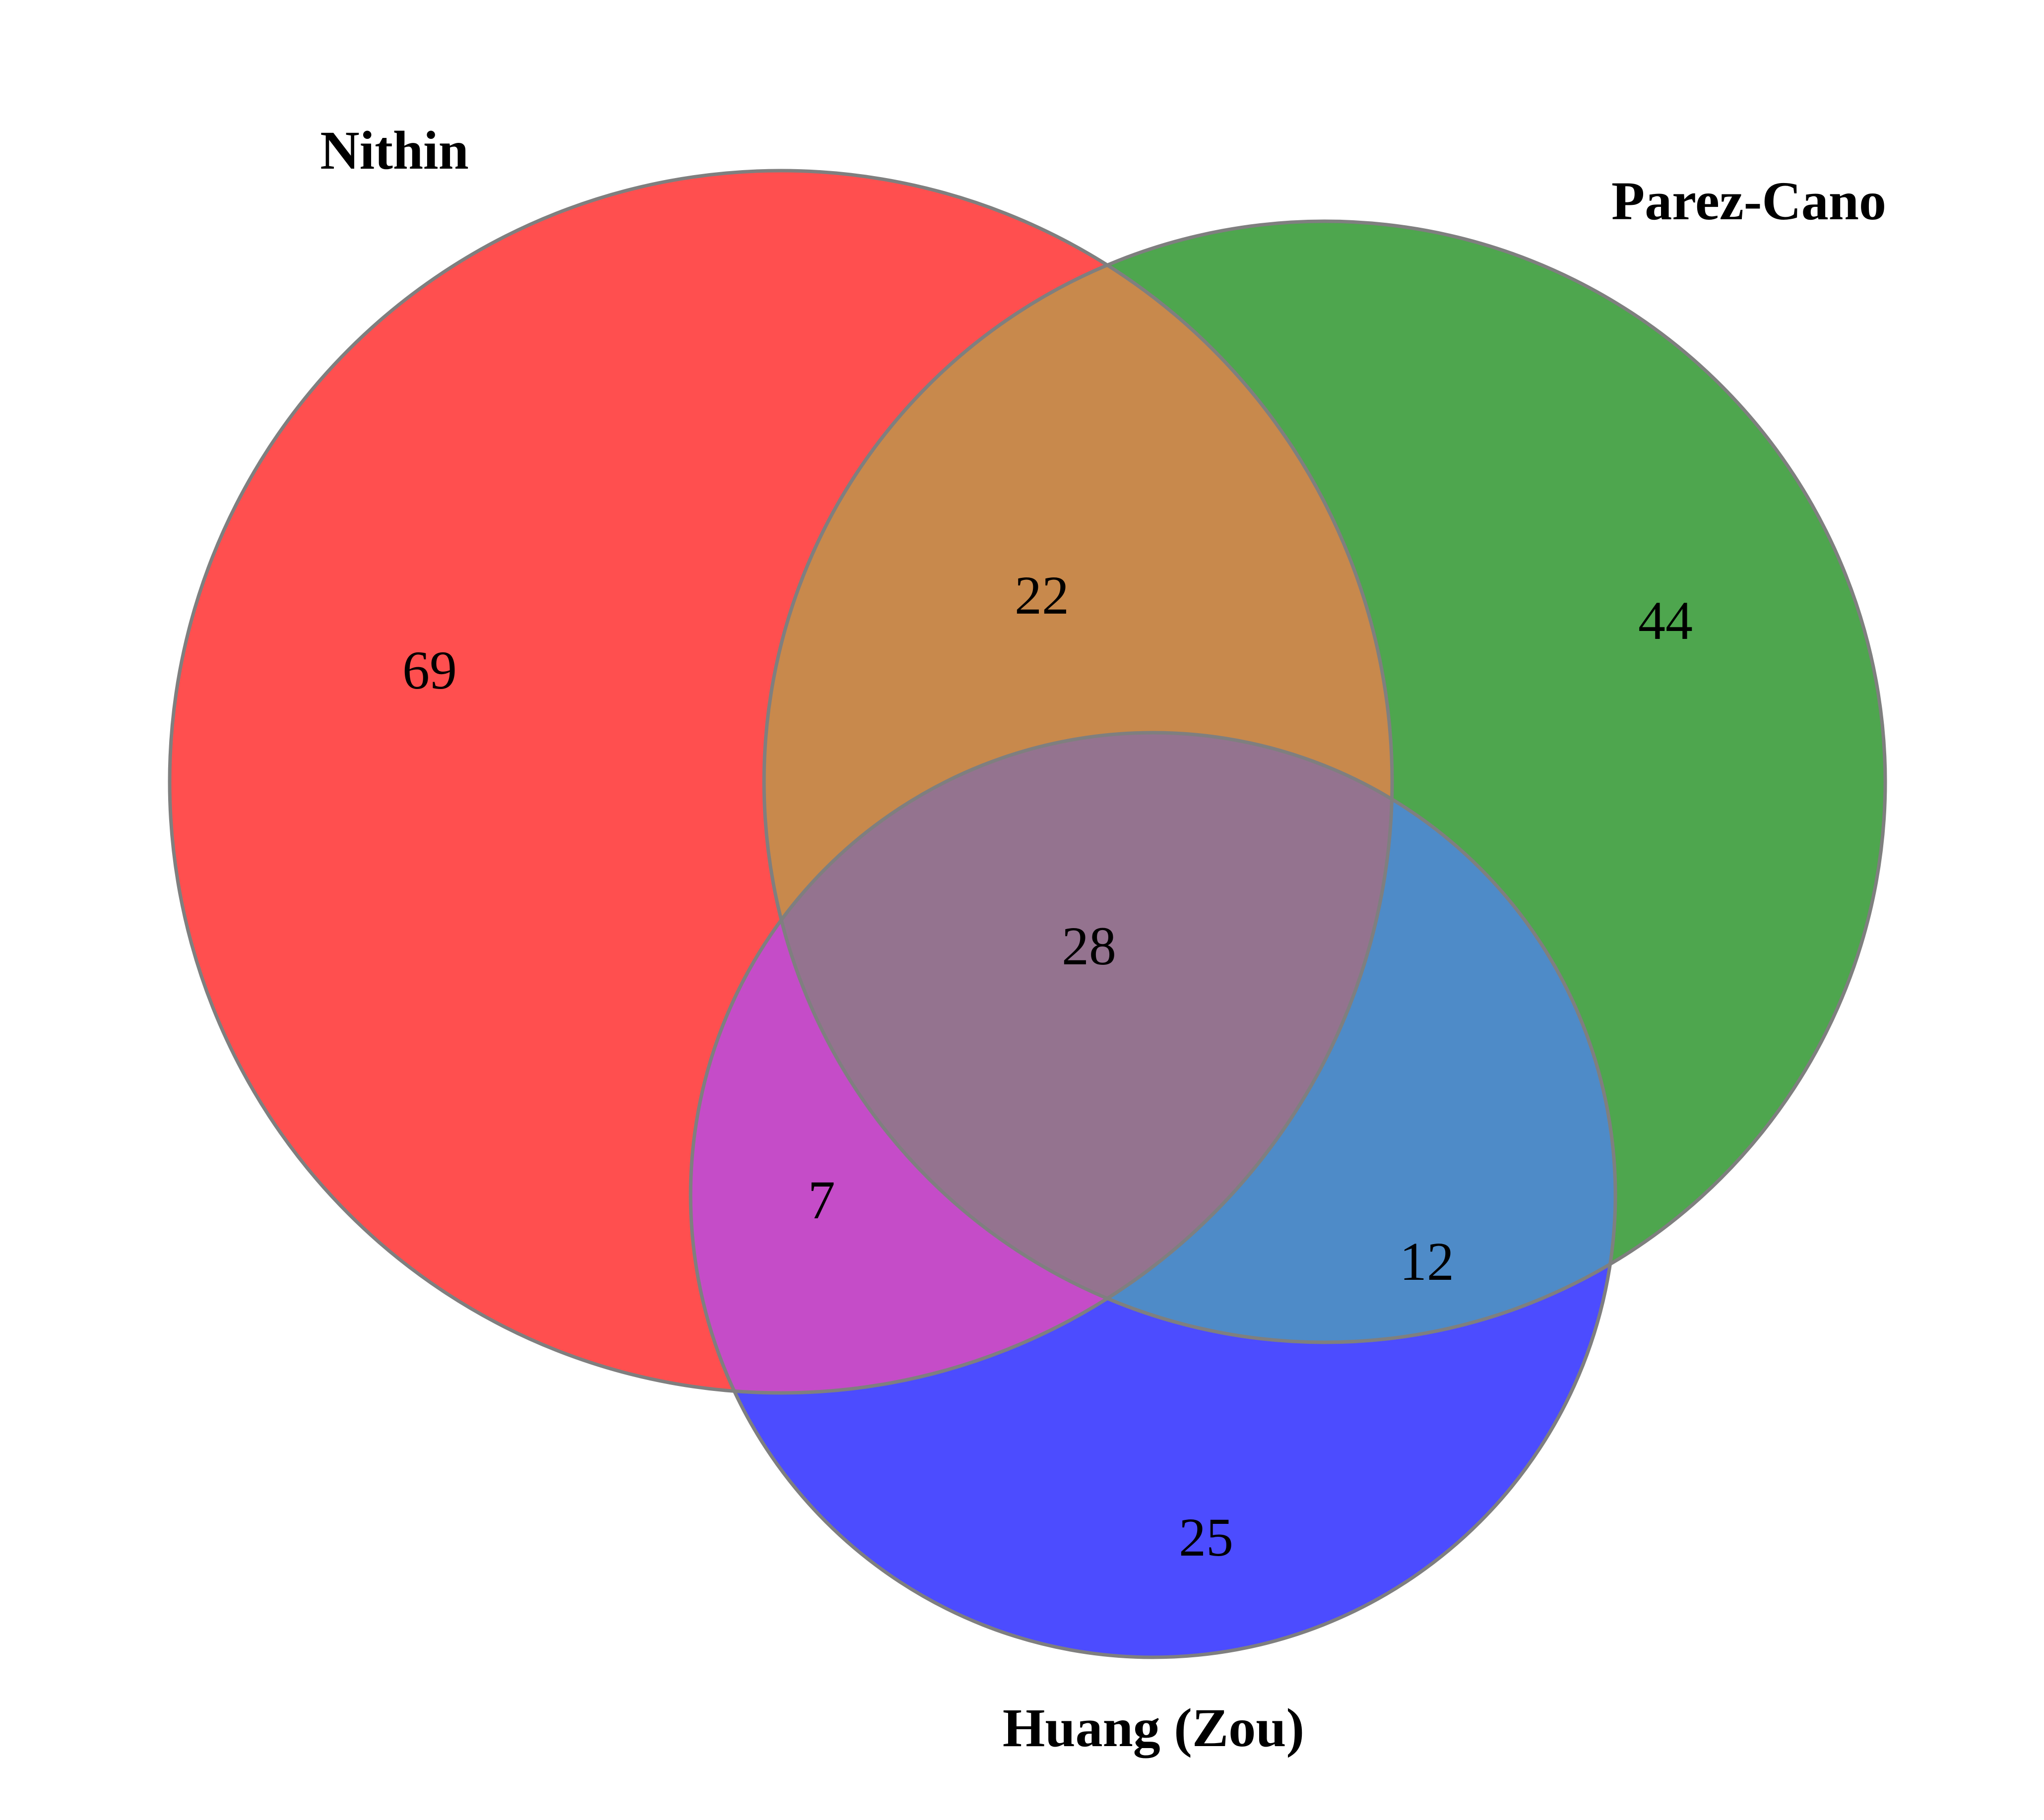 The width and height of the screenshot is (2044, 1820). Describe the element at coordinates (821, 1200) in the screenshot. I see `count-ac: 7` at that location.